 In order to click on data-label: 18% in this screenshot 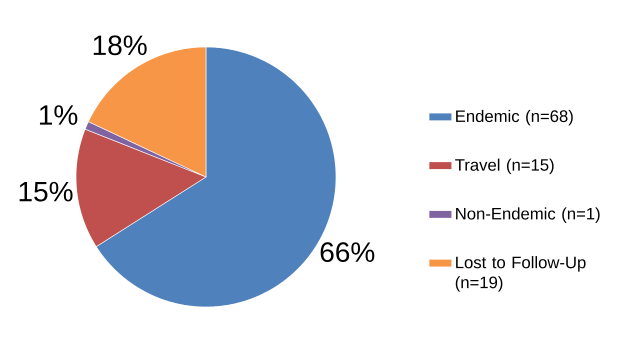, I will do `click(120, 45)`.